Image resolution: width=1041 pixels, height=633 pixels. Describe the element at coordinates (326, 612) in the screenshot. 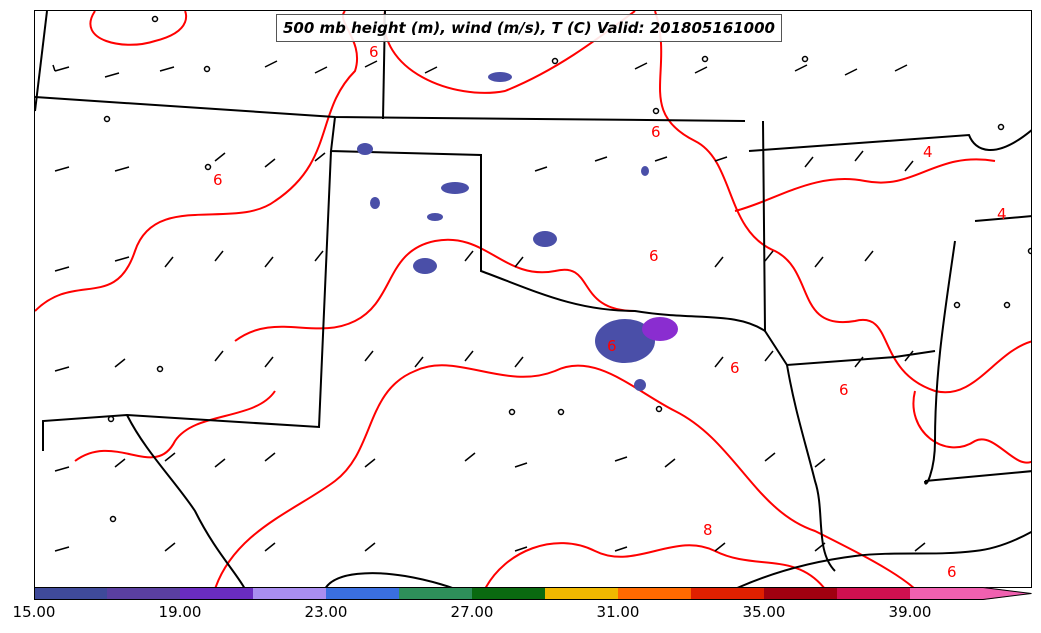

I see `colorbar-tick-label: 23.00` at that location.